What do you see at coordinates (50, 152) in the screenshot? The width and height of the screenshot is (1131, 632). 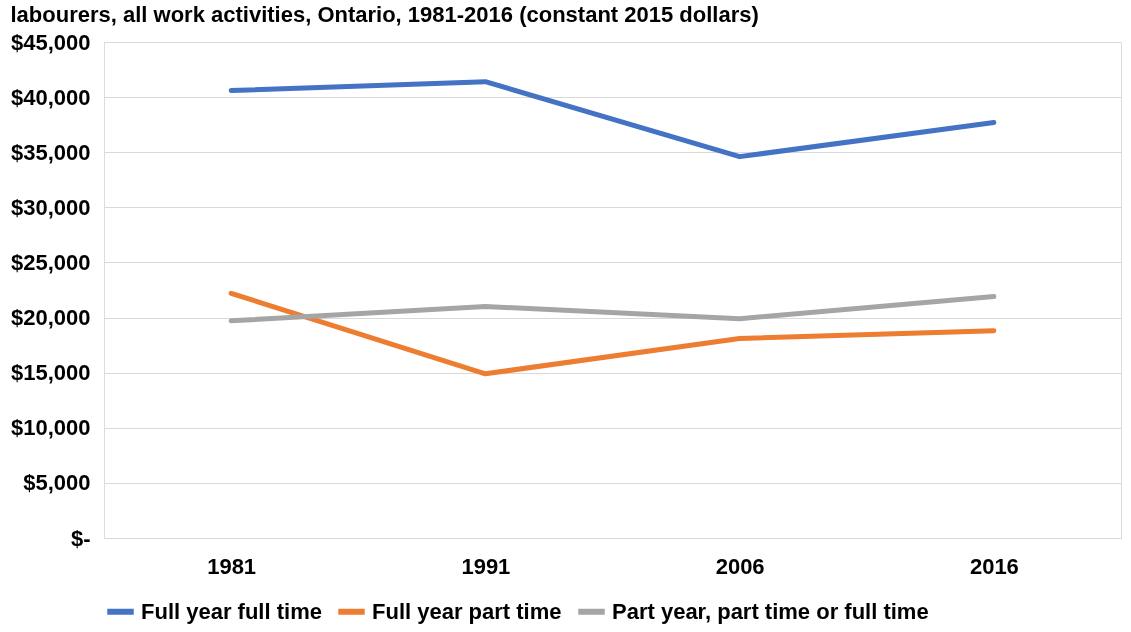 I see `y-tick-label: $35,000` at bounding box center [50, 152].